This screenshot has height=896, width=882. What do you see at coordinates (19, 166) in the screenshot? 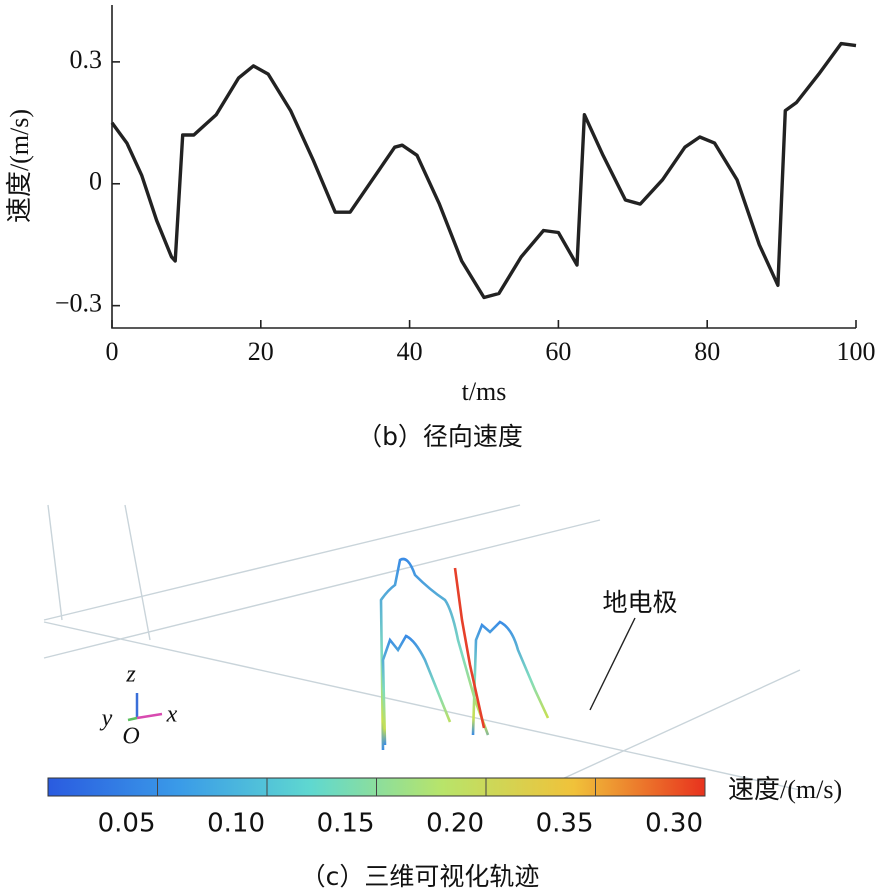
I see `y-axis-label: 速度/(m/s)` at bounding box center [19, 166].